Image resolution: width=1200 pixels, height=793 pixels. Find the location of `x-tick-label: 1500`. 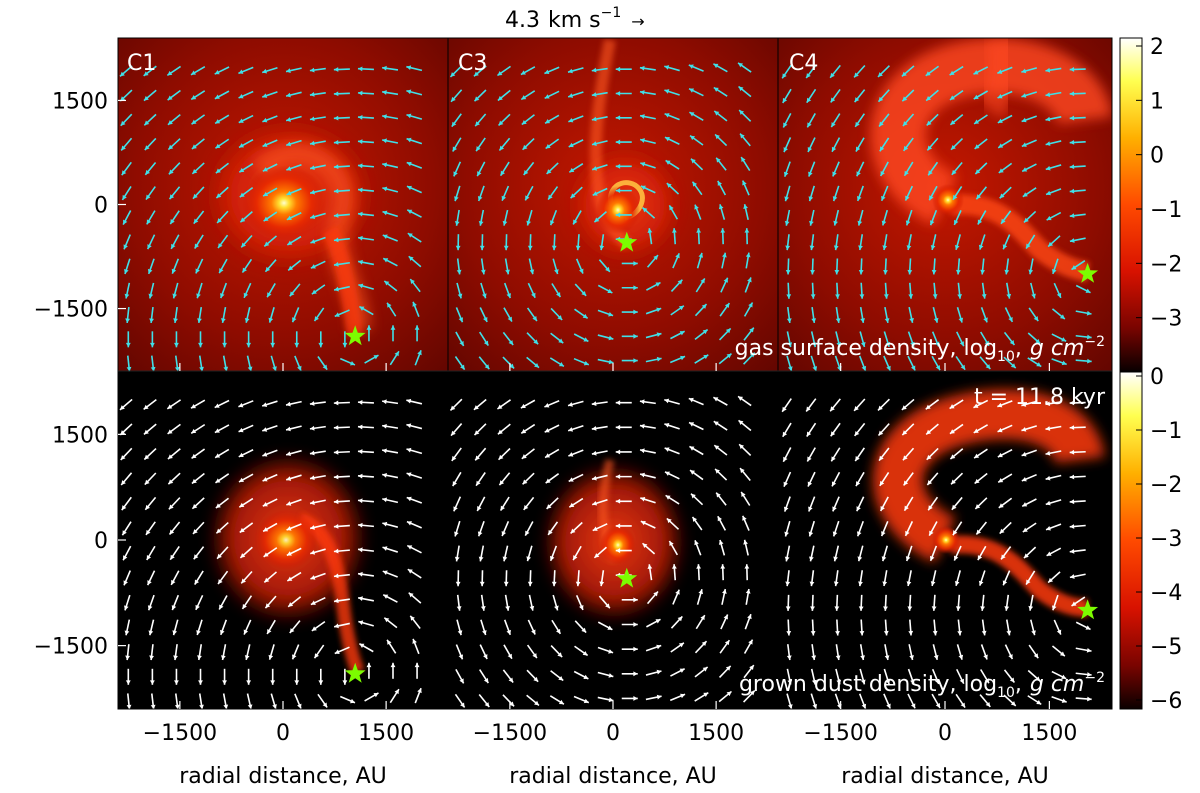

x-tick-label: 1500 is located at coordinates (716, 733).